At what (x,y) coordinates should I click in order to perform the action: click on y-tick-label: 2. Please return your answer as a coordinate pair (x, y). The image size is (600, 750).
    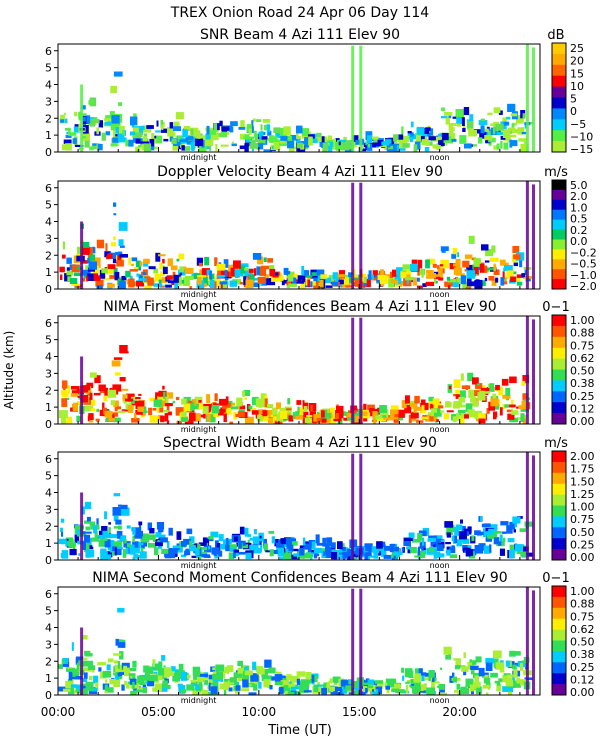
    Looking at the image, I should click on (48, 255).